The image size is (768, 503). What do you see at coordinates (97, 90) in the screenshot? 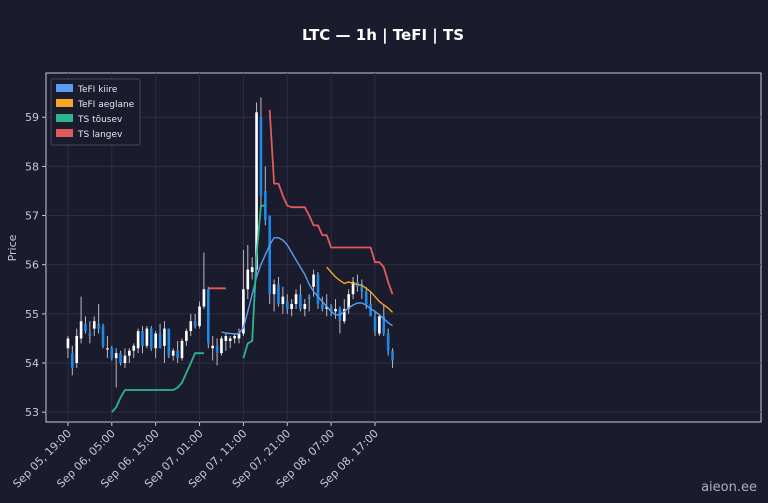
I see `legend-label: TeFI kiire` at bounding box center [97, 90].